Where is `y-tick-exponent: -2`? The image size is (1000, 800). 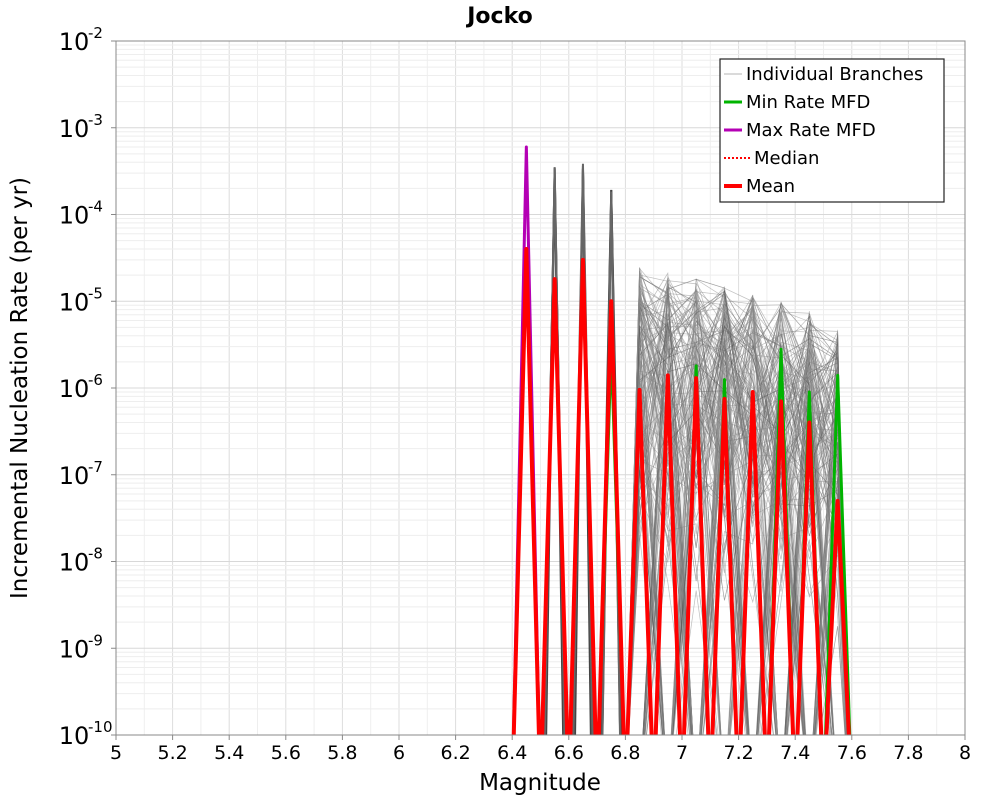 y-tick-exponent: -2 is located at coordinates (95, 33).